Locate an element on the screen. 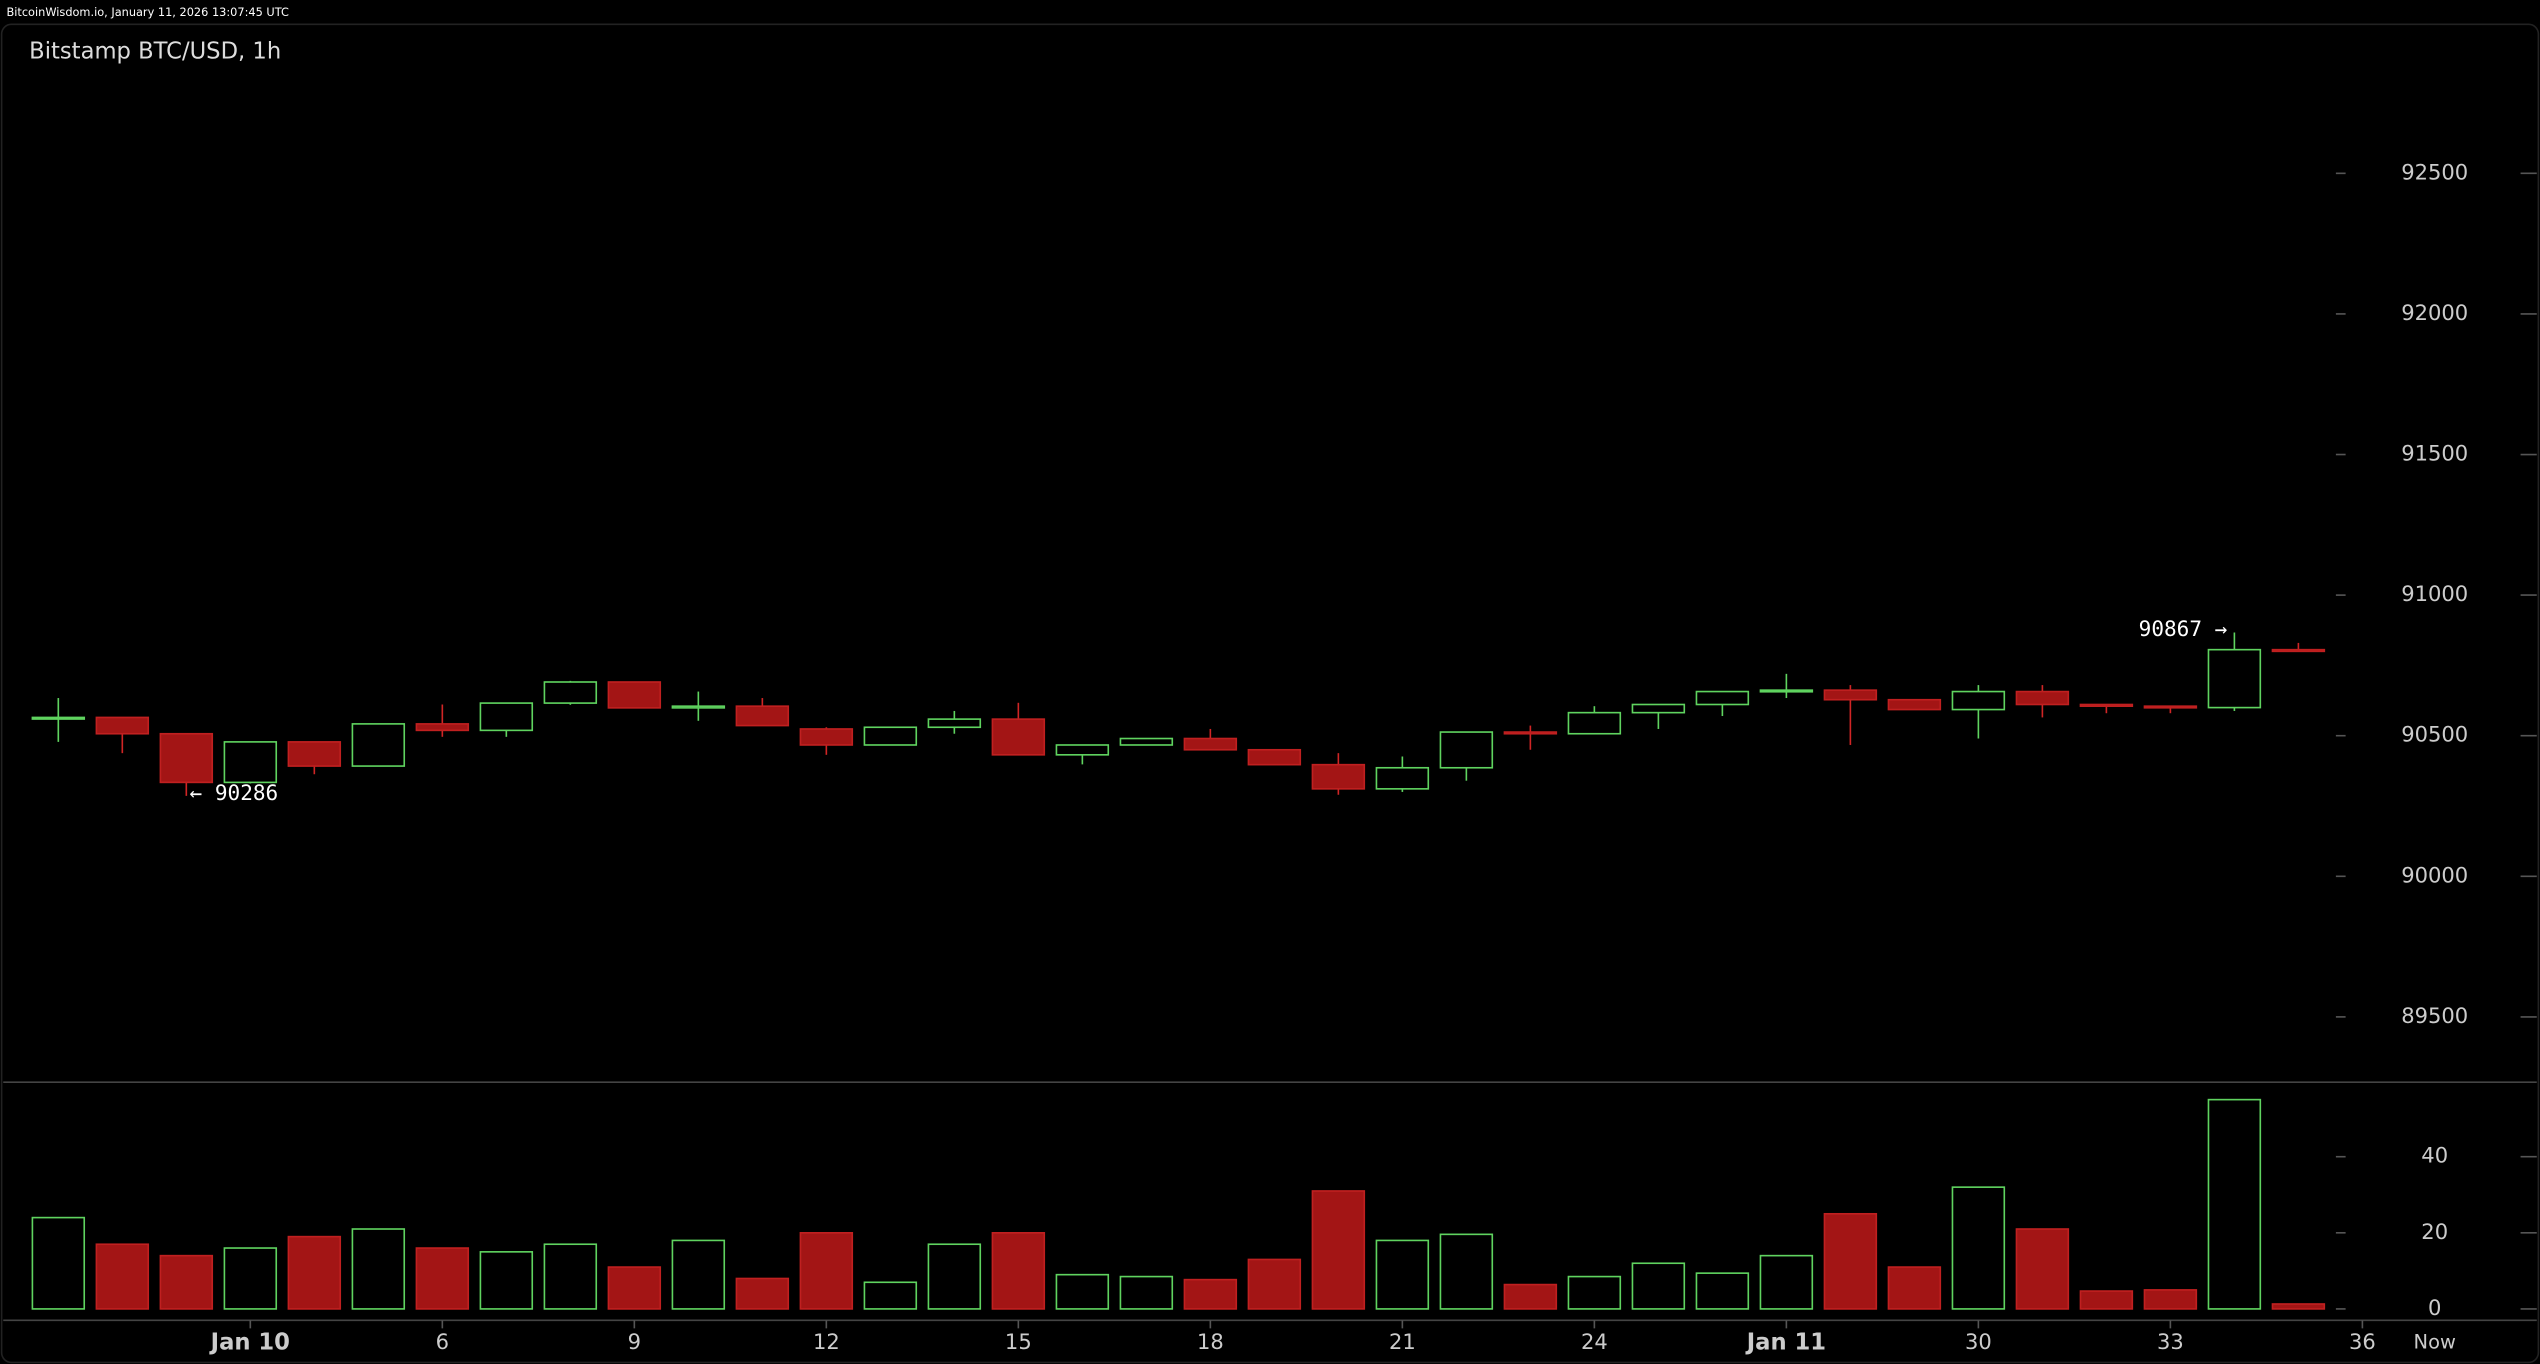 The width and height of the screenshot is (2540, 1364). x-tick-label: 36 is located at coordinates (2362, 1341).